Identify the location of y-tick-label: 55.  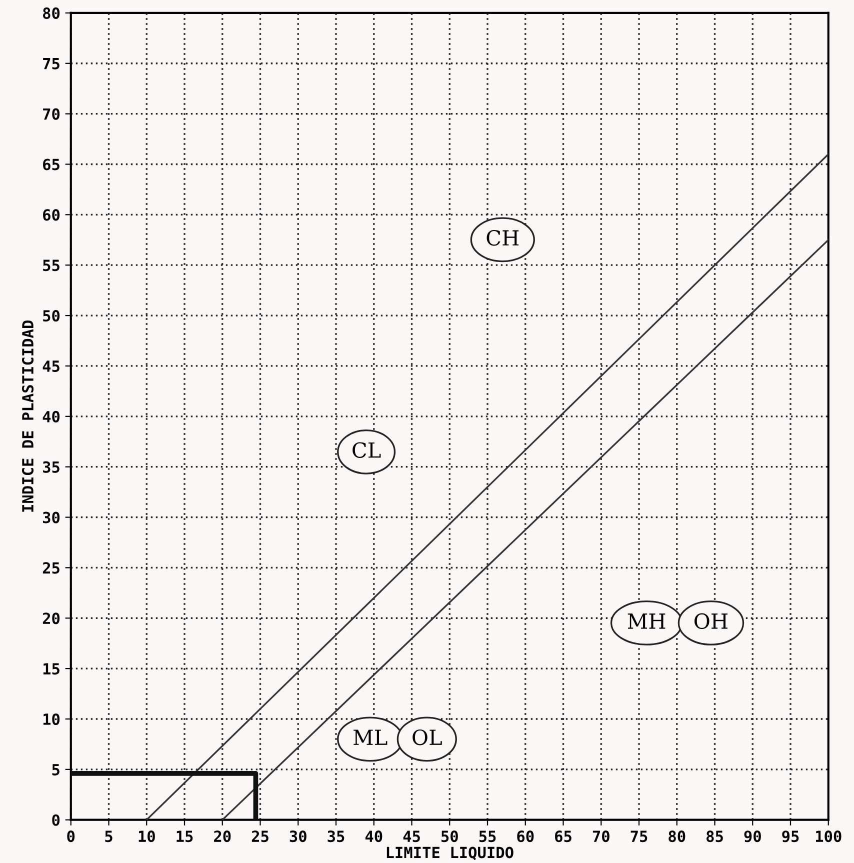
(51, 266).